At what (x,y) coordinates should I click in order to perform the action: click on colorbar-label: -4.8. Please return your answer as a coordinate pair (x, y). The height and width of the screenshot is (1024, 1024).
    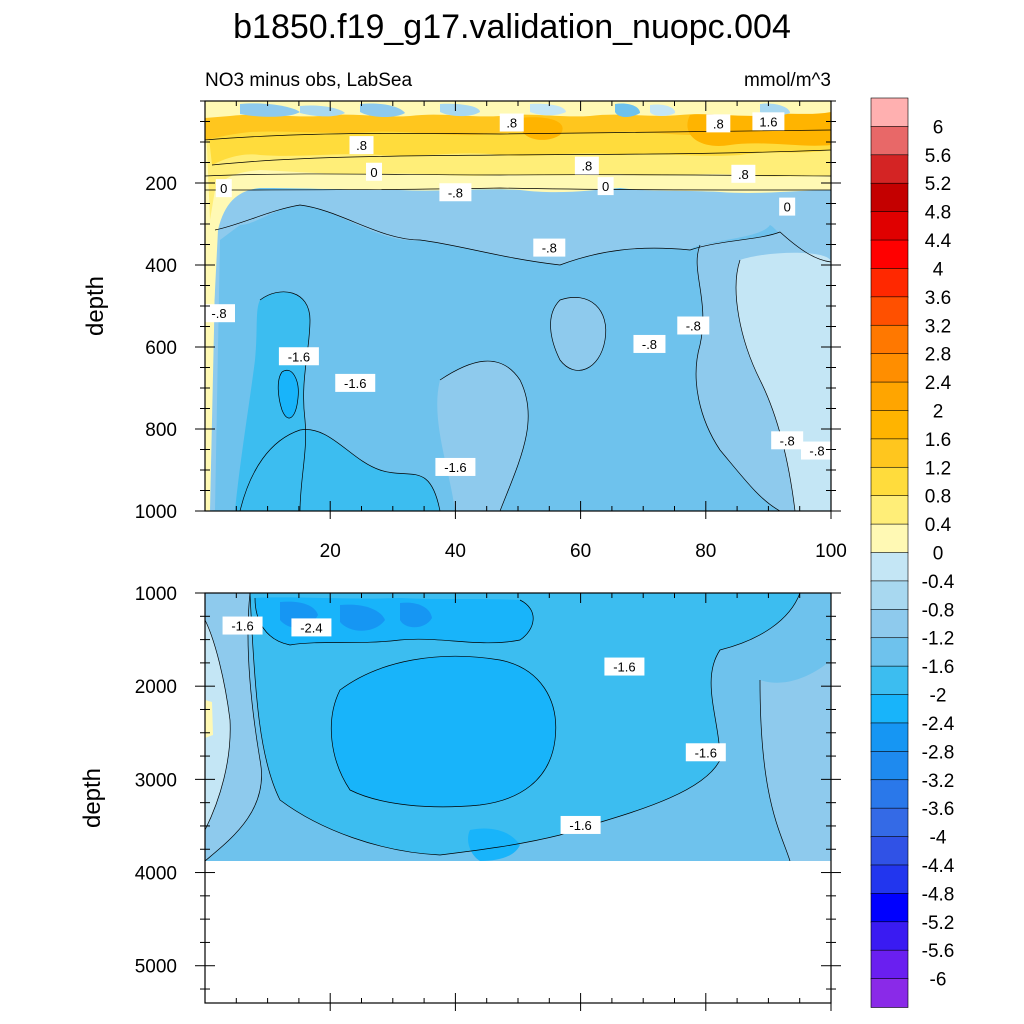
    Looking at the image, I should click on (938, 894).